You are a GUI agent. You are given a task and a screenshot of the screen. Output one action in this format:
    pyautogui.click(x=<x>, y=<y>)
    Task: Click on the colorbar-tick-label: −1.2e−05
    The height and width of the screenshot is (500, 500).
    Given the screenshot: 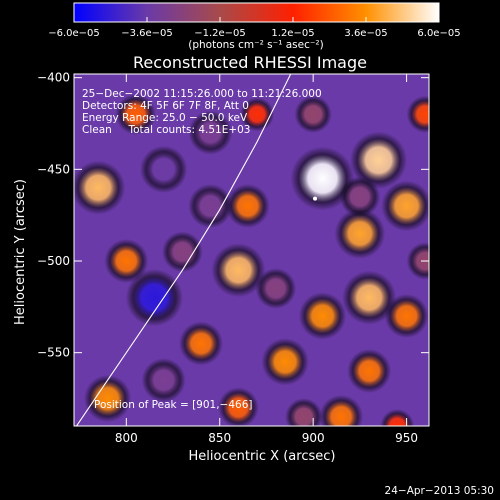 What is the action you would take?
    pyautogui.click(x=220, y=33)
    